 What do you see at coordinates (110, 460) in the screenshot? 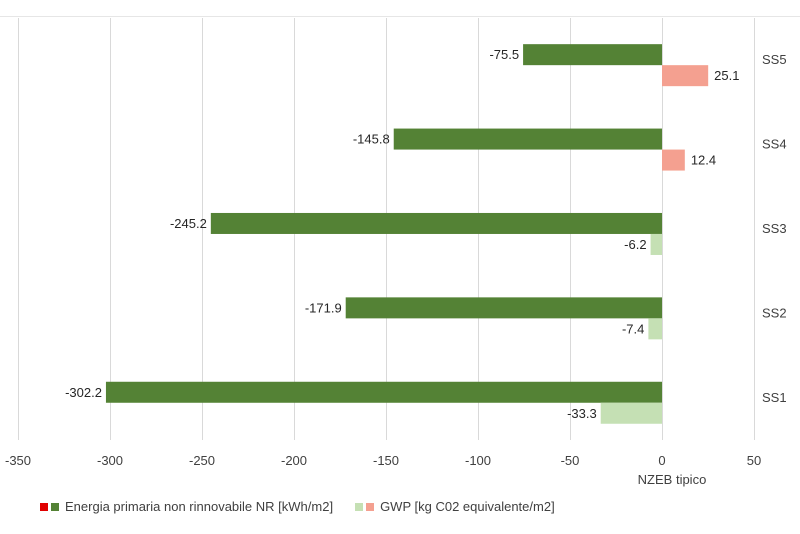
I see `x-tick-label-1: -300` at bounding box center [110, 460].